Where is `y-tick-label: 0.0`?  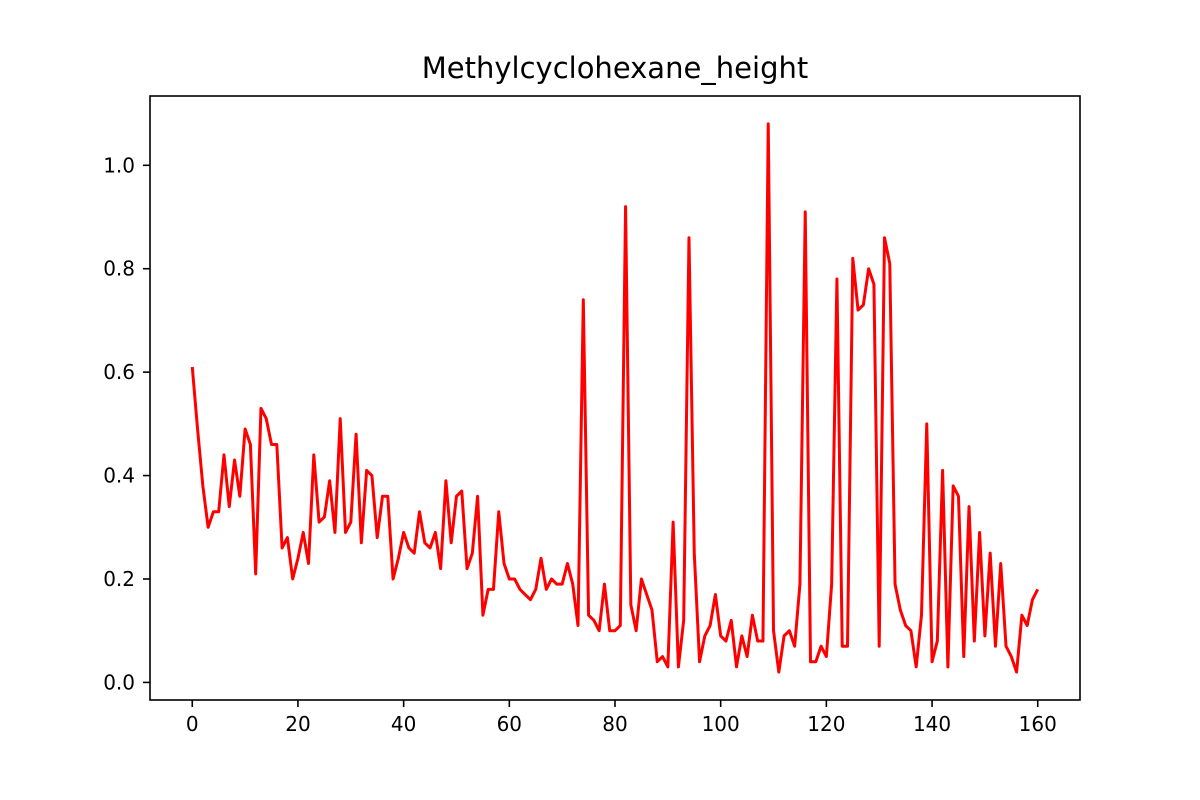
y-tick-label: 0.0 is located at coordinates (119, 682).